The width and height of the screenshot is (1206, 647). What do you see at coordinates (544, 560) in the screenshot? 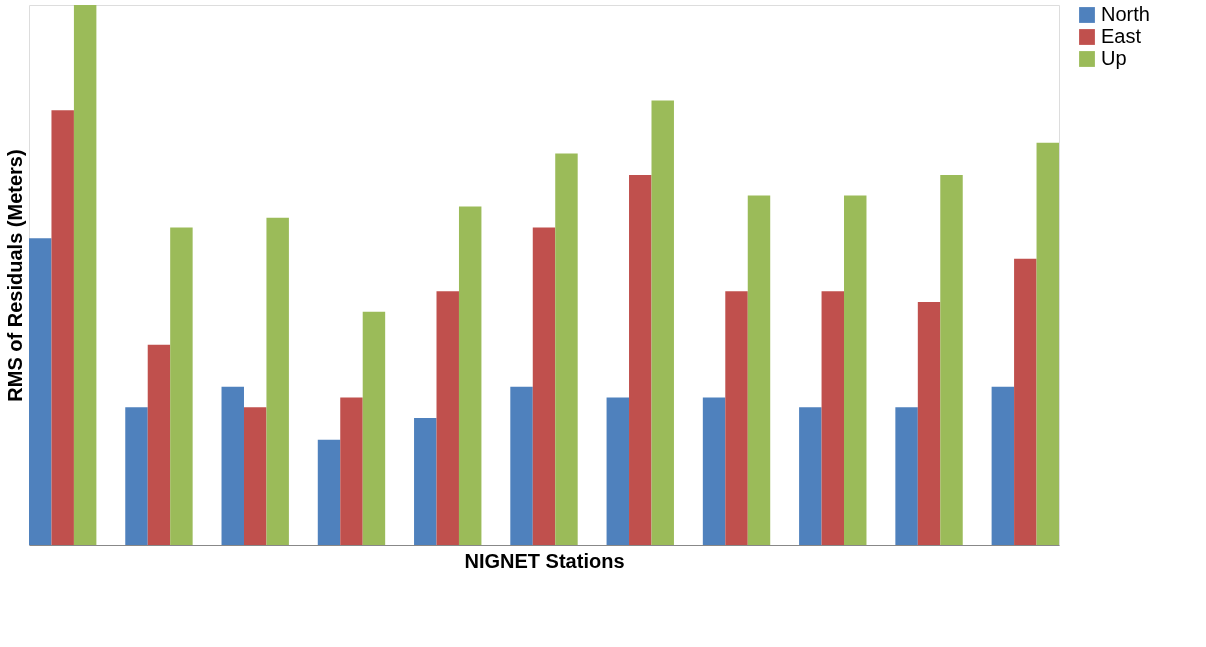
I see `x-axis-title: NIGNET Stations` at bounding box center [544, 560].